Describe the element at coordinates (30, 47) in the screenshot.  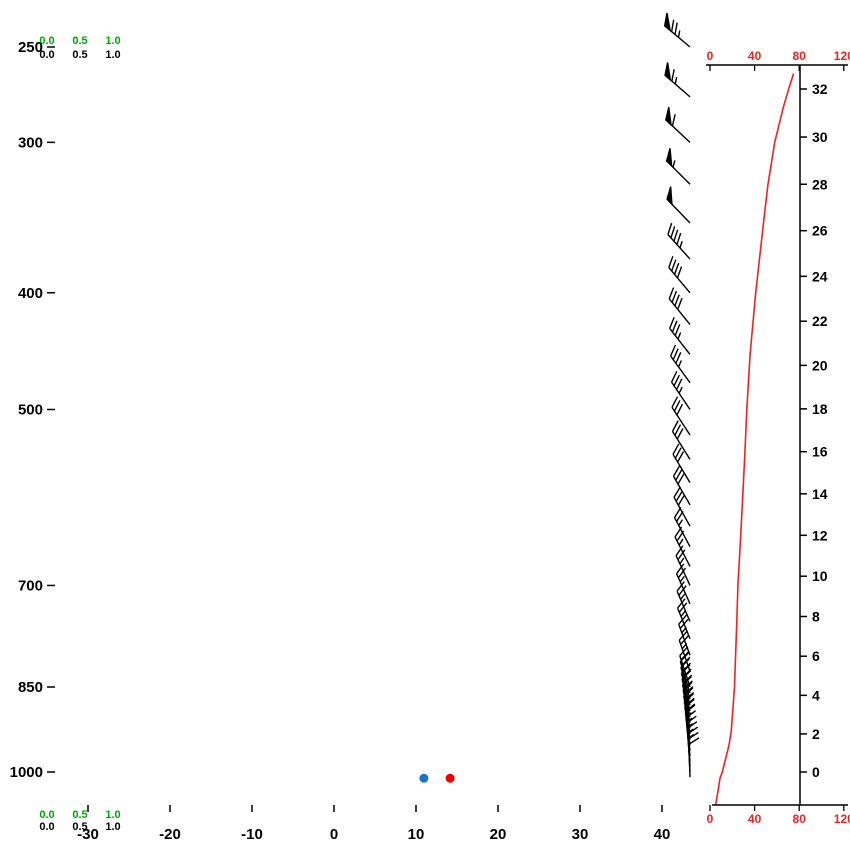
I see `svg-text: 250` at that location.